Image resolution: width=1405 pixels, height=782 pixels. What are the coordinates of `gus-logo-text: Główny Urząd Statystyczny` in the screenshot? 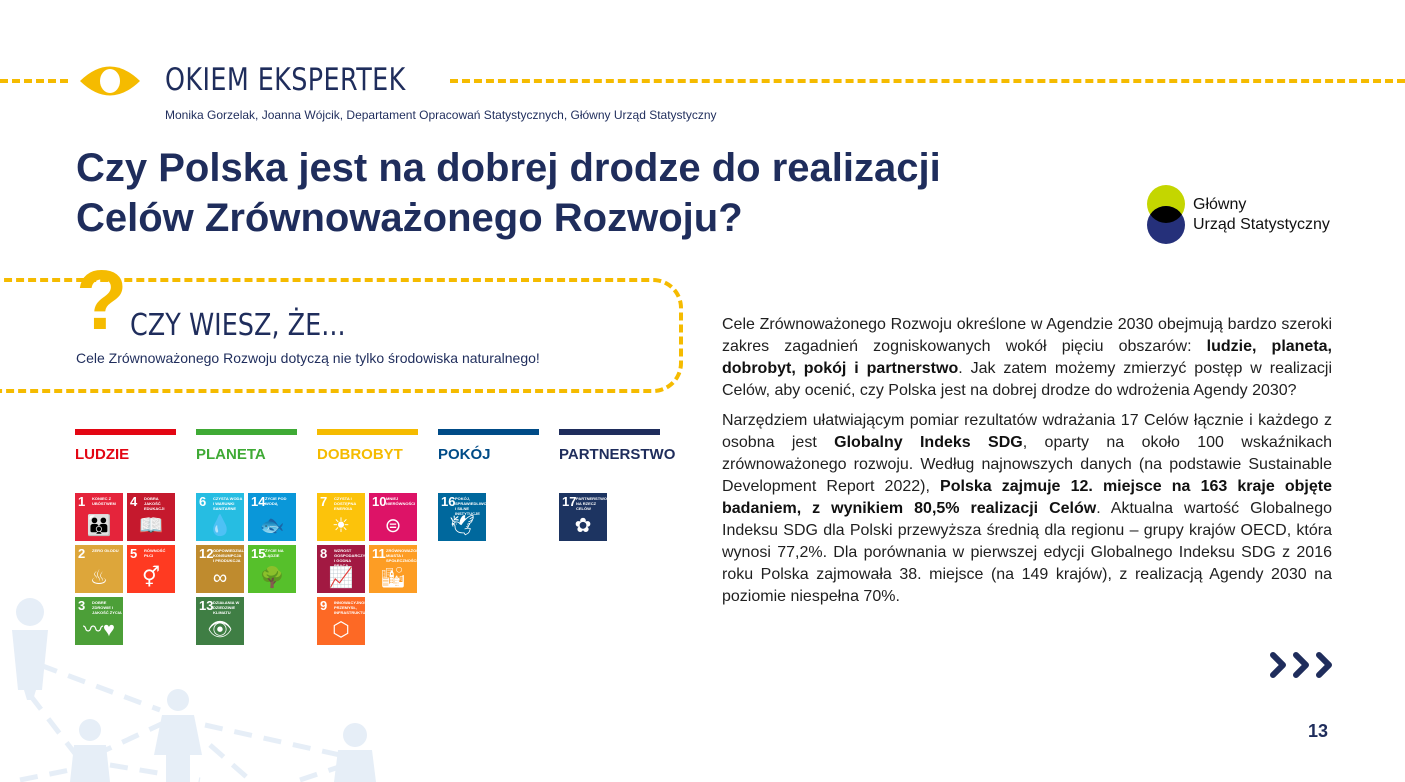 It's located at (1261, 215).